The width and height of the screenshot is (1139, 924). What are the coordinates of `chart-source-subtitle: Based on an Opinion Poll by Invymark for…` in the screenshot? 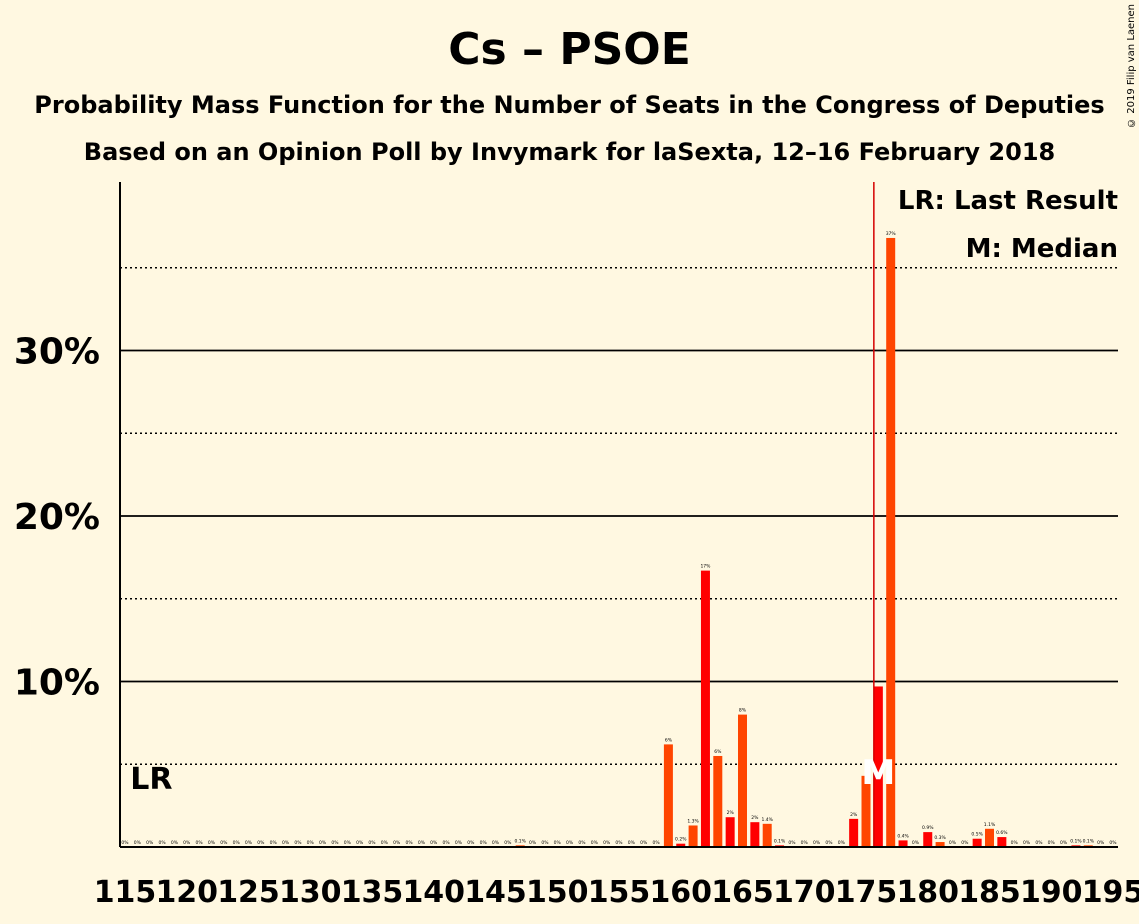 It's located at (569, 152).